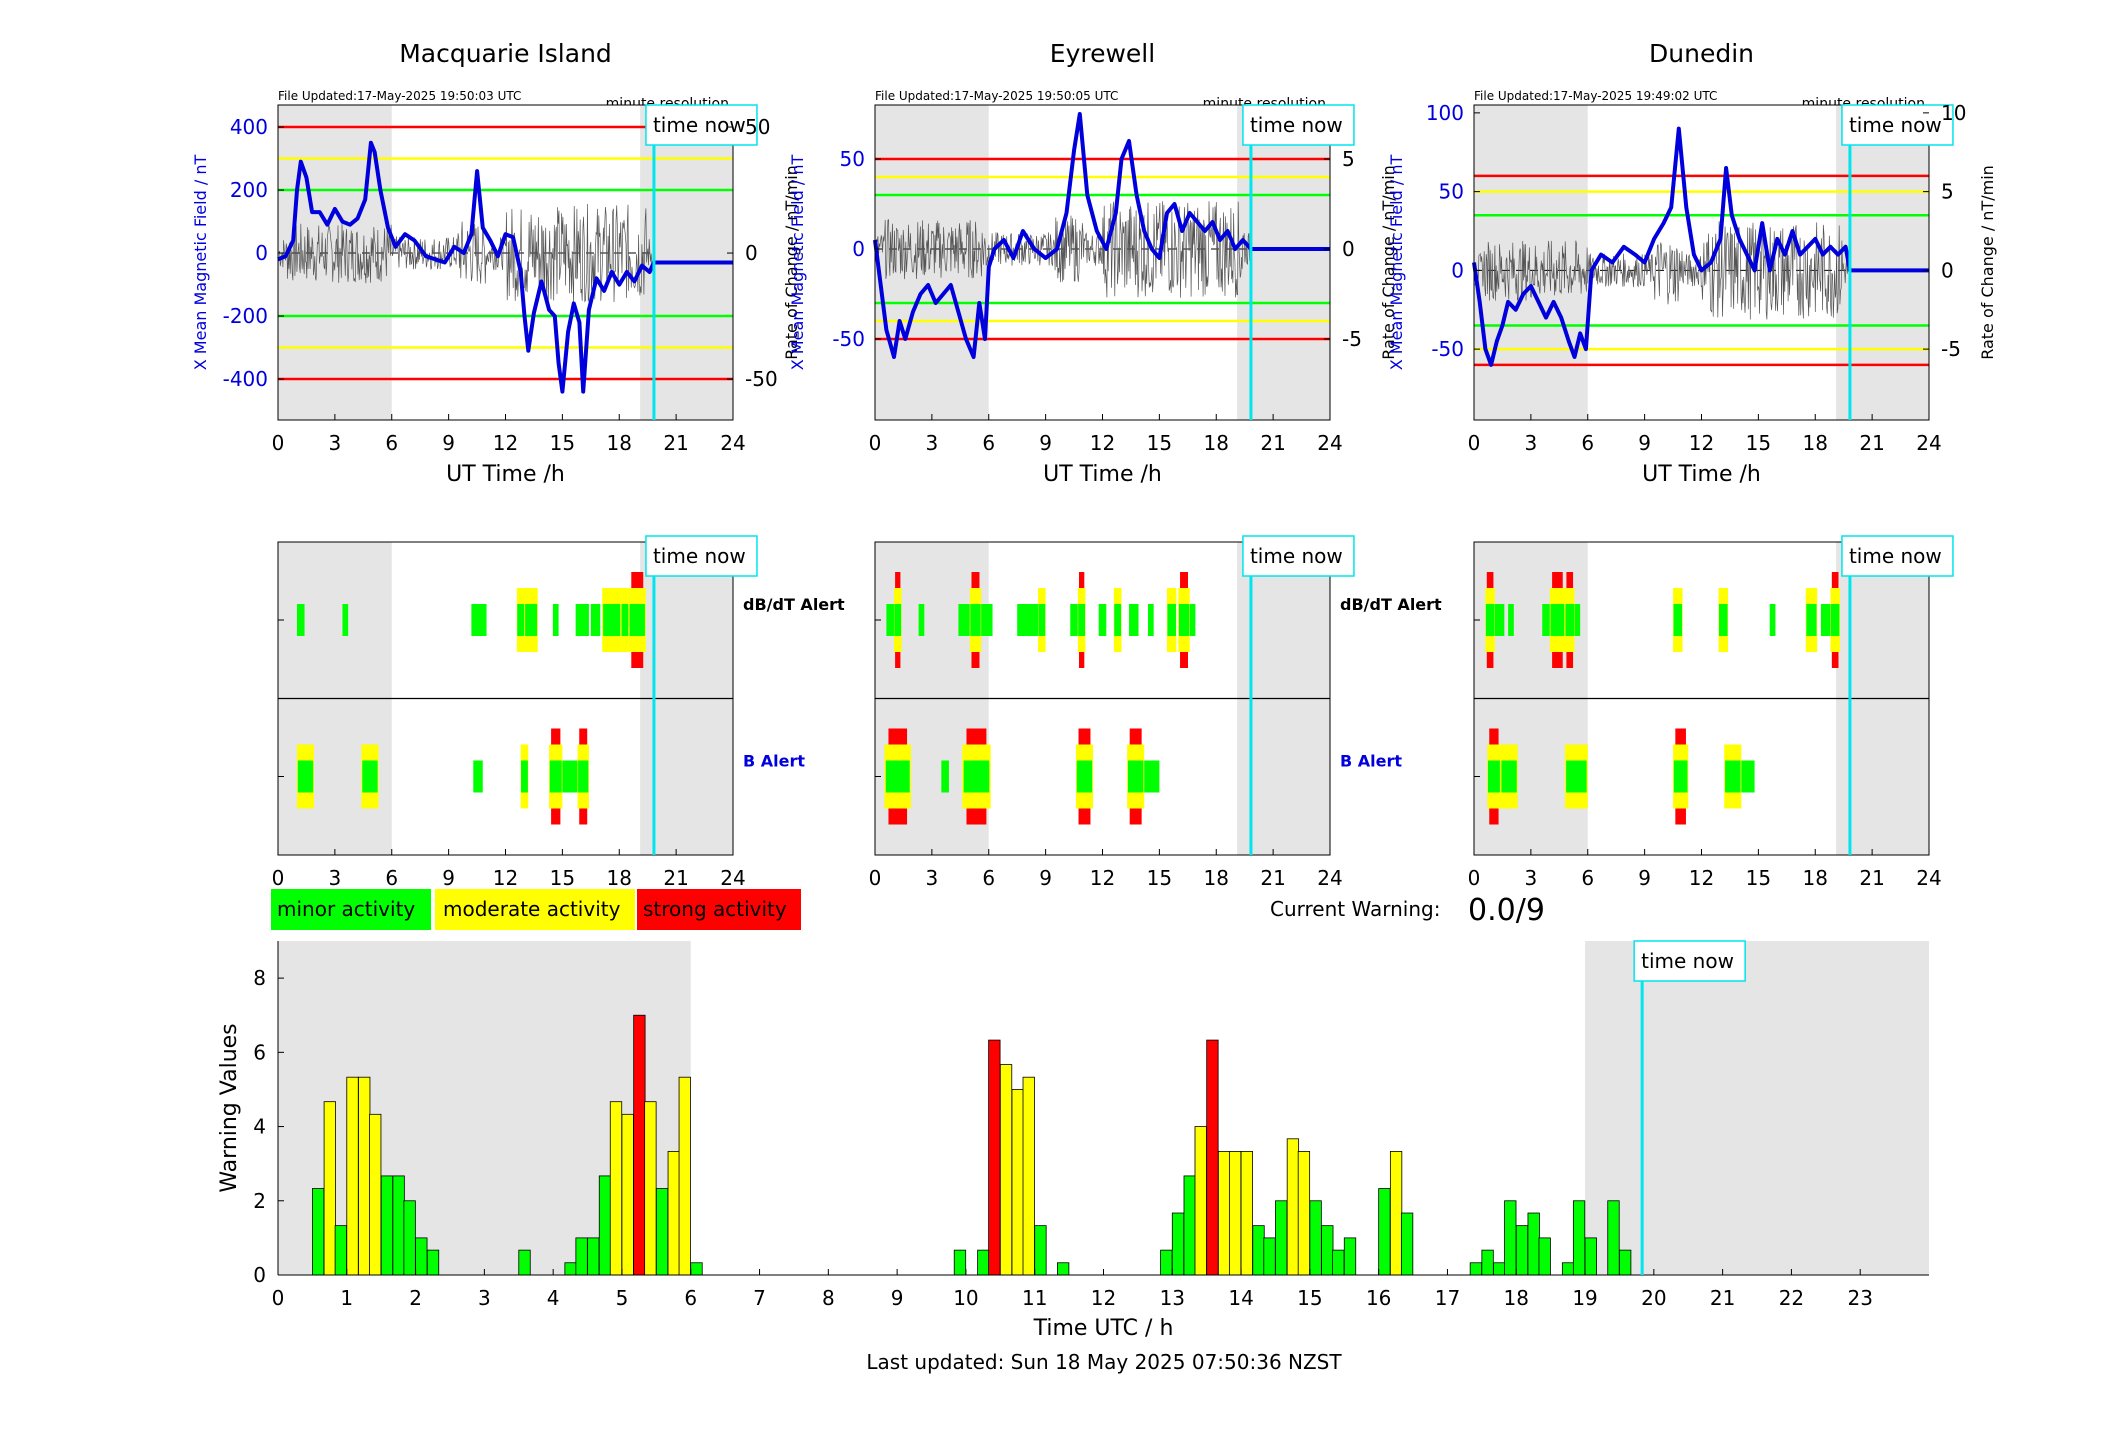  What do you see at coordinates (229, 1107) in the screenshot?
I see `bar-y-axis-label: Warning Values` at bounding box center [229, 1107].